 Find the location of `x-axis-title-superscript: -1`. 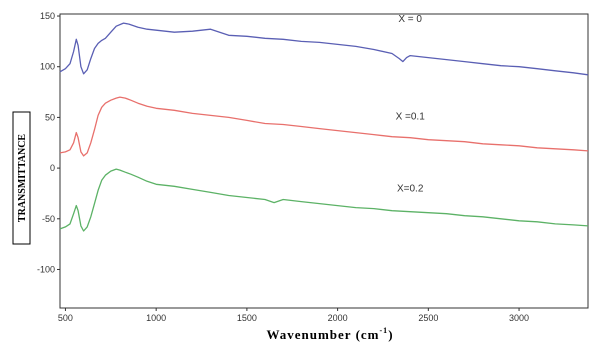

x-axis-title-superscript: -1 is located at coordinates (384, 330).